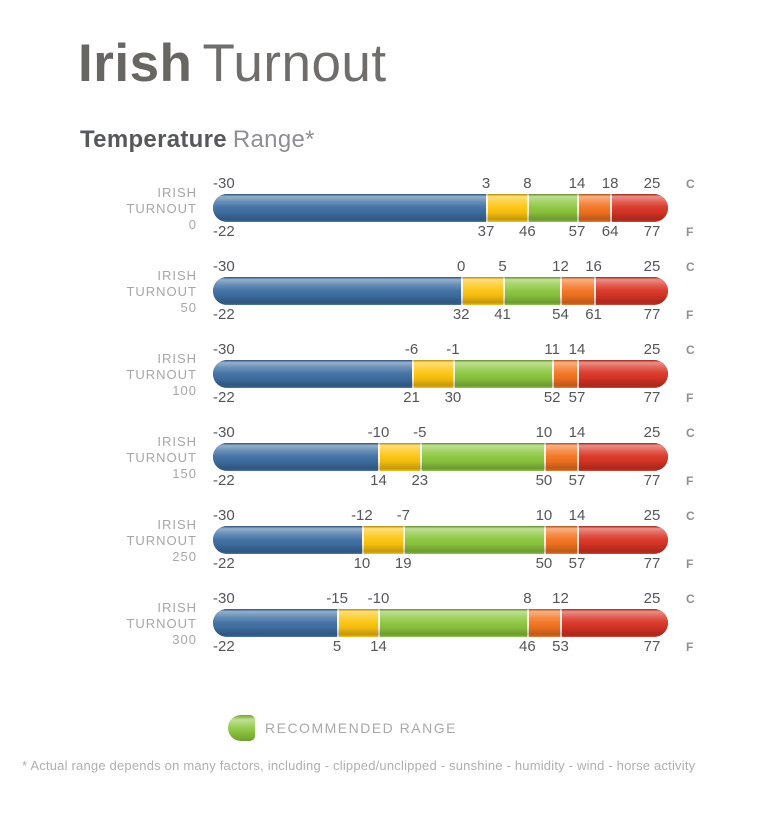  I want to click on tick-label: 16, so click(593, 266).